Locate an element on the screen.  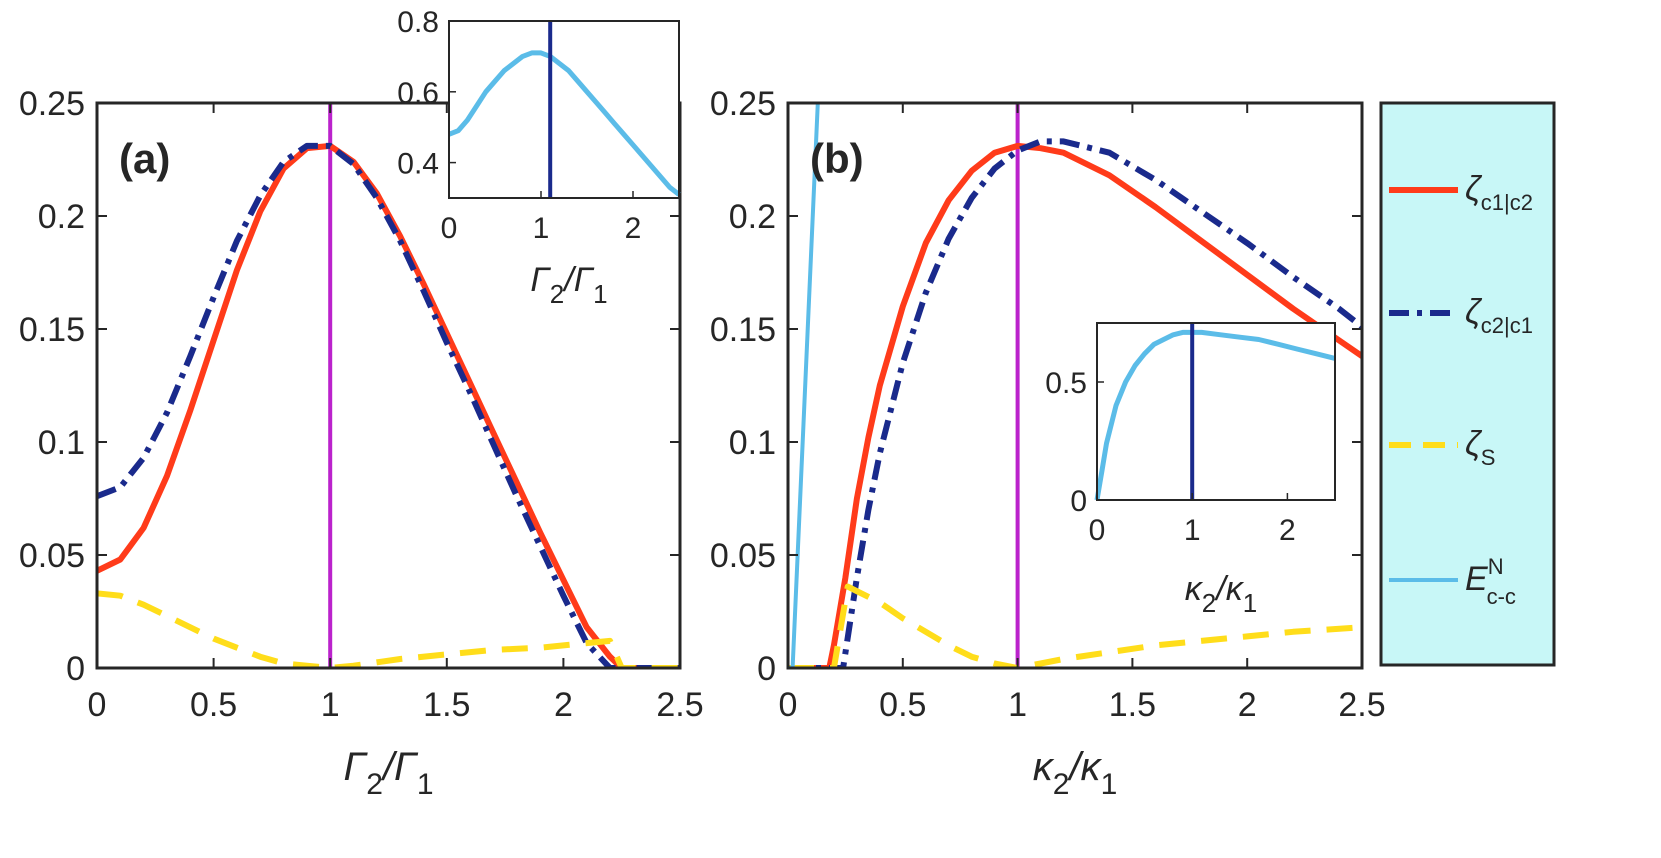
x-axis-label: κ2/κ1 is located at coordinates (1075, 773).